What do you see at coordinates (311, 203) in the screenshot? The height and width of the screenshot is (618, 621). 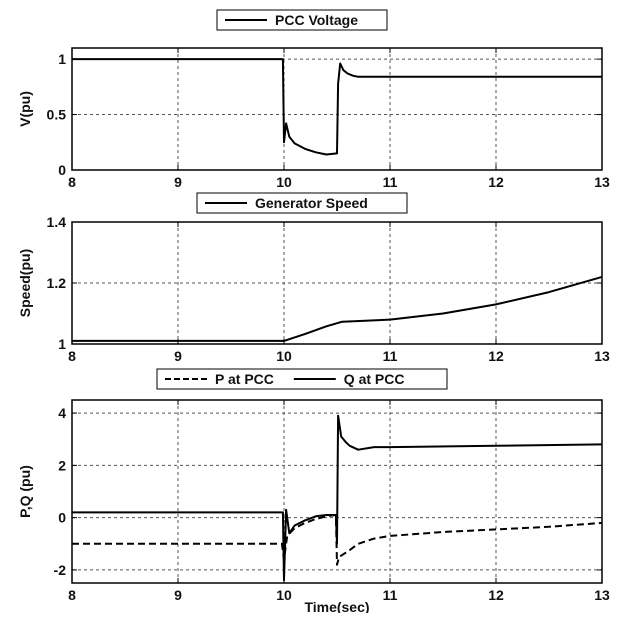 I see `legend-entry: Generator Speed` at bounding box center [311, 203].